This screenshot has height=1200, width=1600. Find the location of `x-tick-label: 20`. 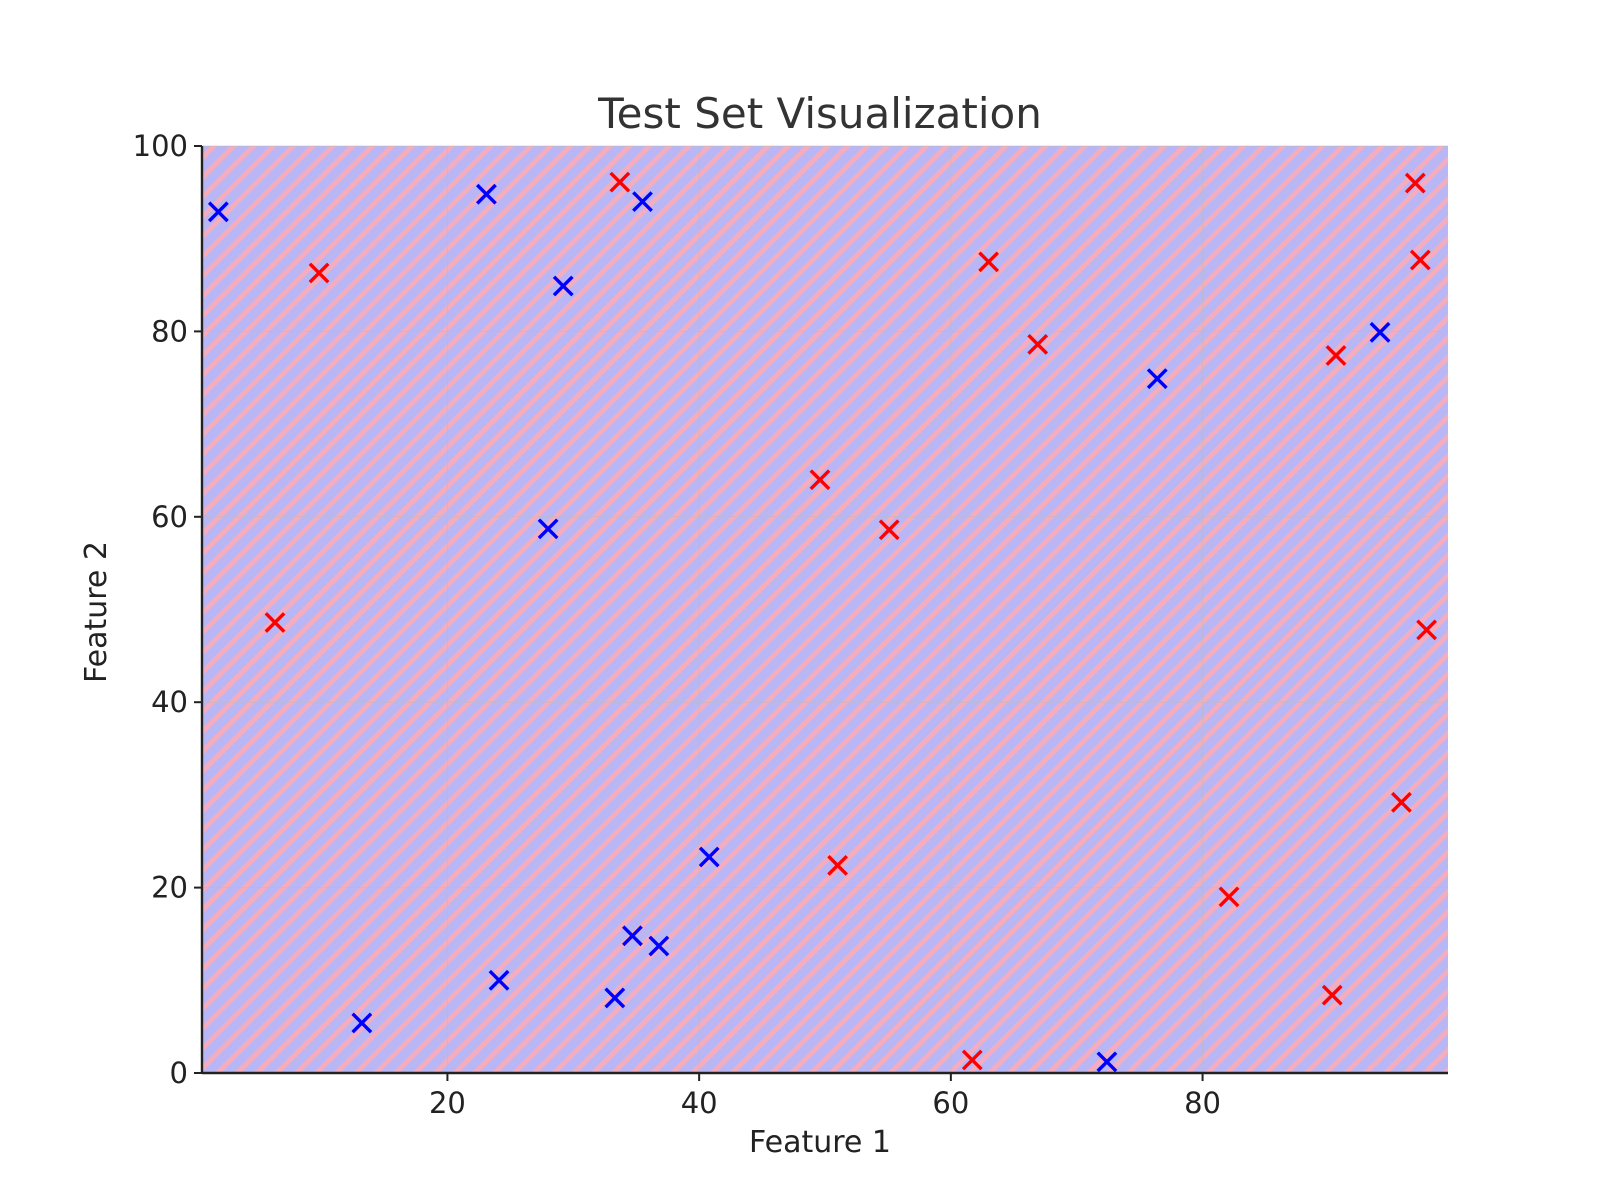

x-tick-label: 20 is located at coordinates (447, 1103).